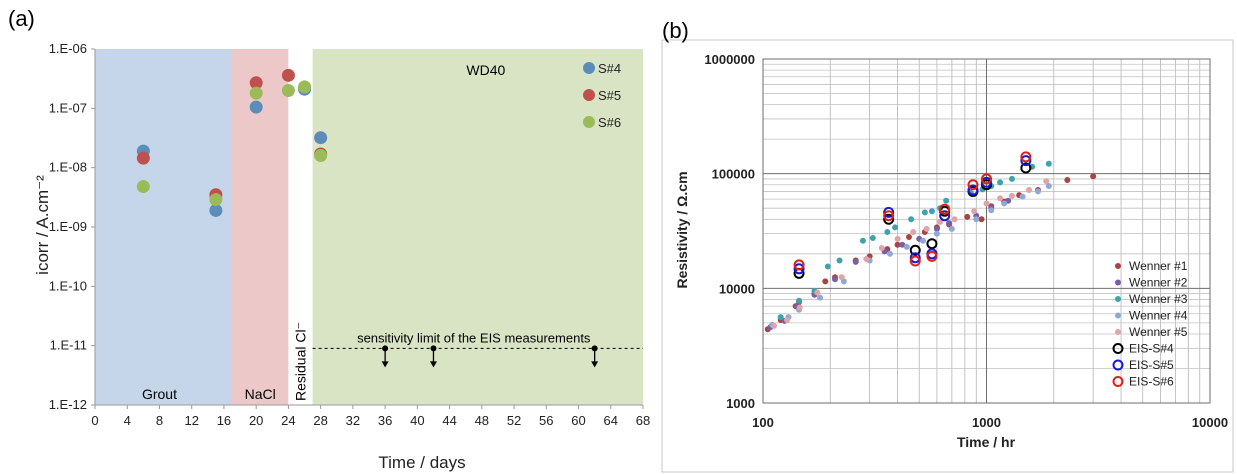  What do you see at coordinates (602, 95) in the screenshot?
I see `a-legend: S#4 S#5 S#6` at bounding box center [602, 95].